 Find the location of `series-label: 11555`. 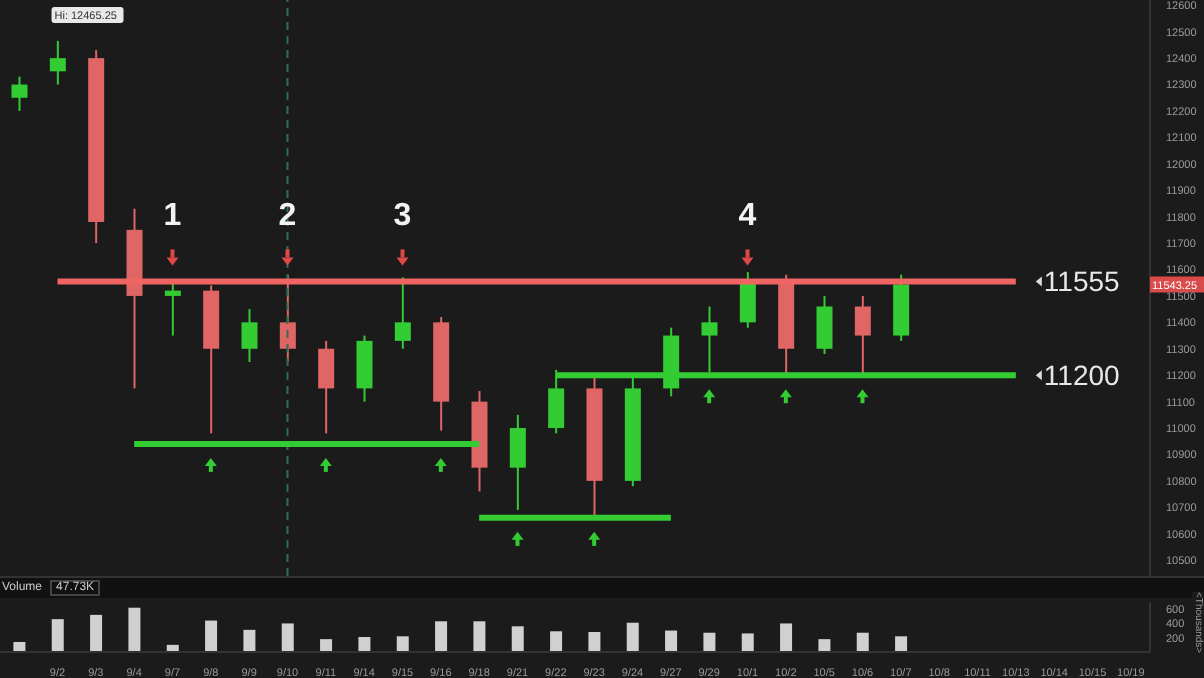

series-label: 11555 is located at coordinates (1082, 281).